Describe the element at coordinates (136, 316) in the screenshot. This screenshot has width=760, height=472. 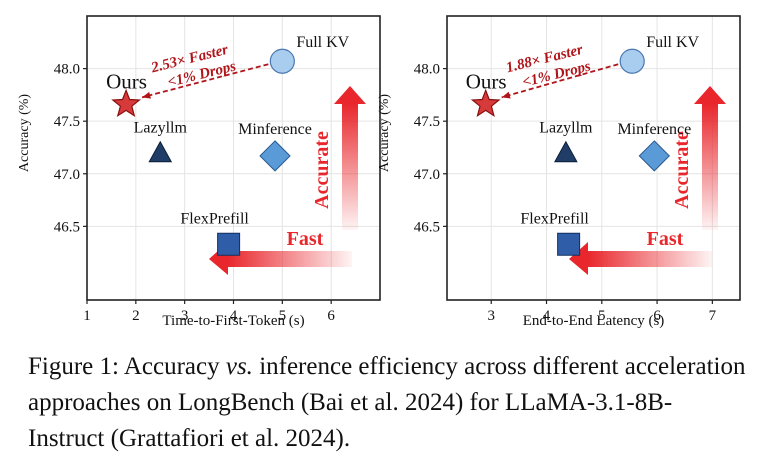
I see `x-tick-label: 2` at that location.